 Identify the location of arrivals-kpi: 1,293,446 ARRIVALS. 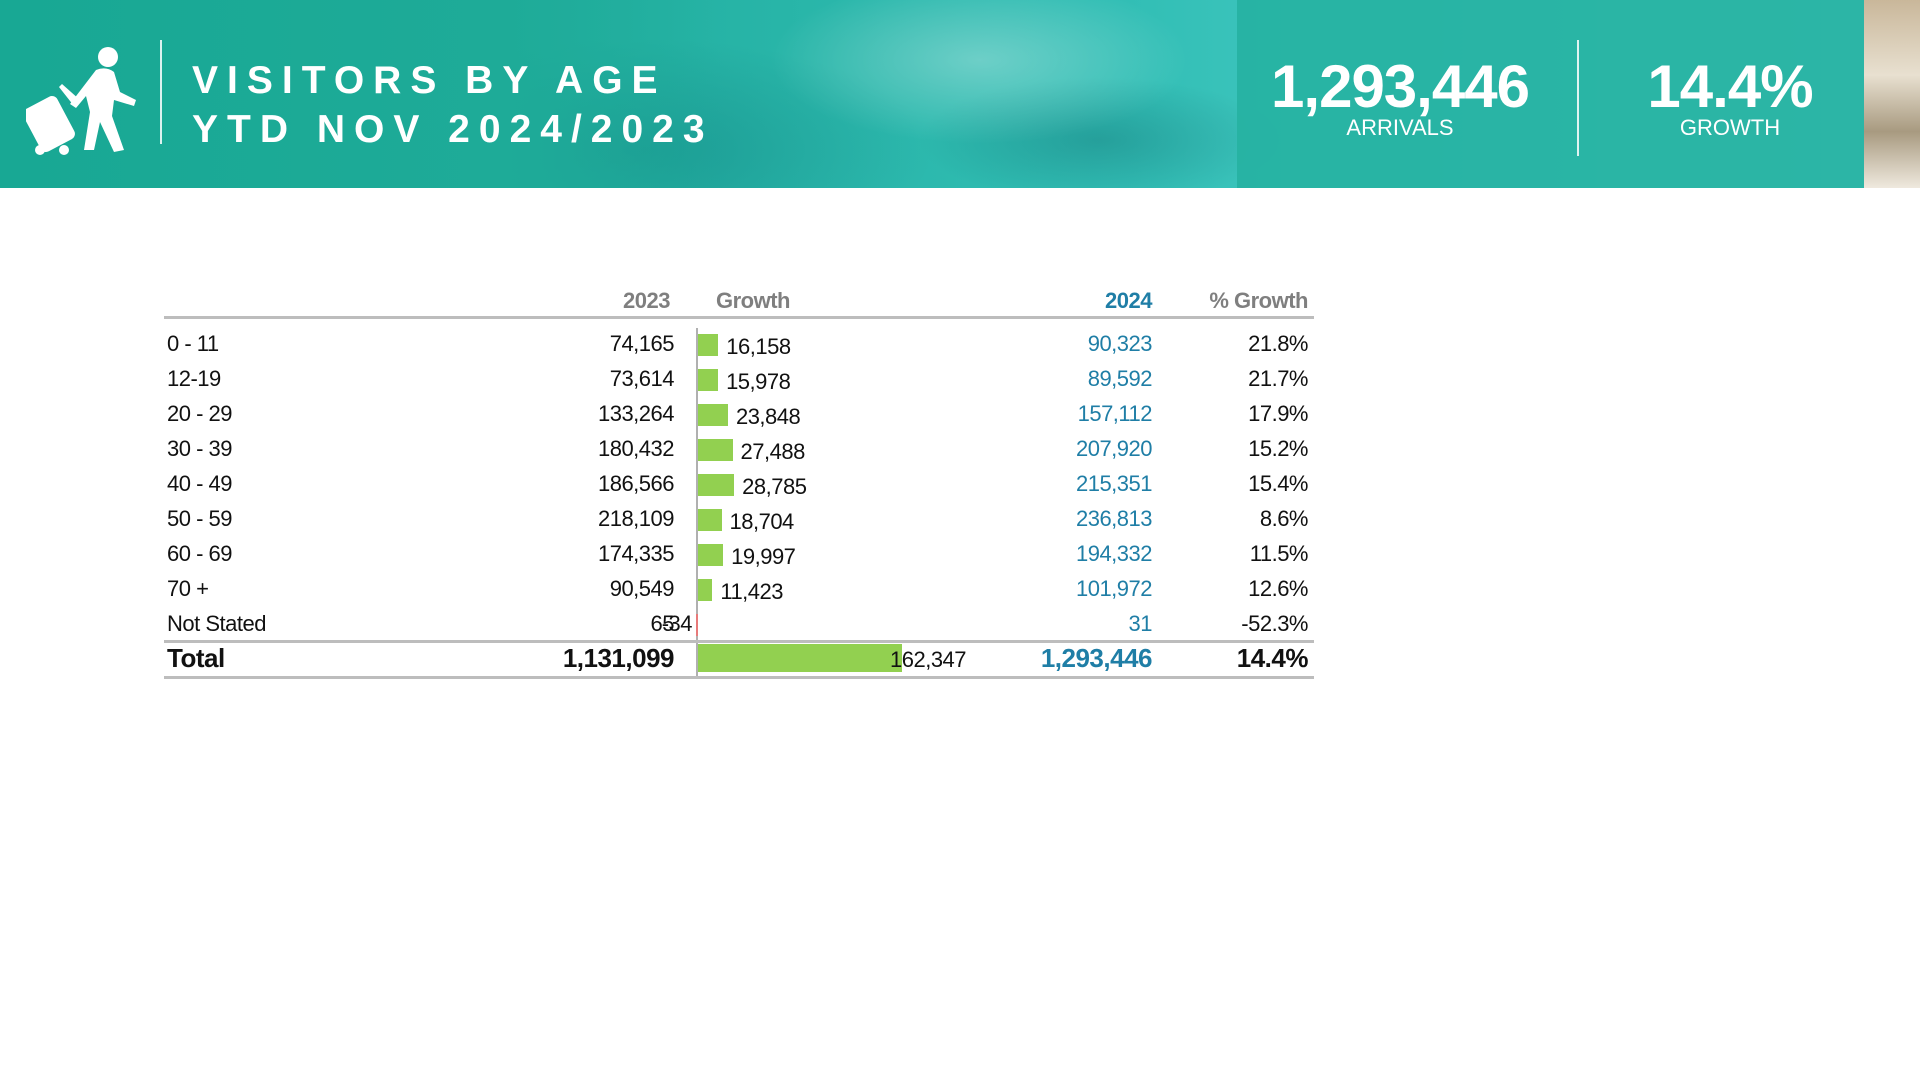
(1400, 97).